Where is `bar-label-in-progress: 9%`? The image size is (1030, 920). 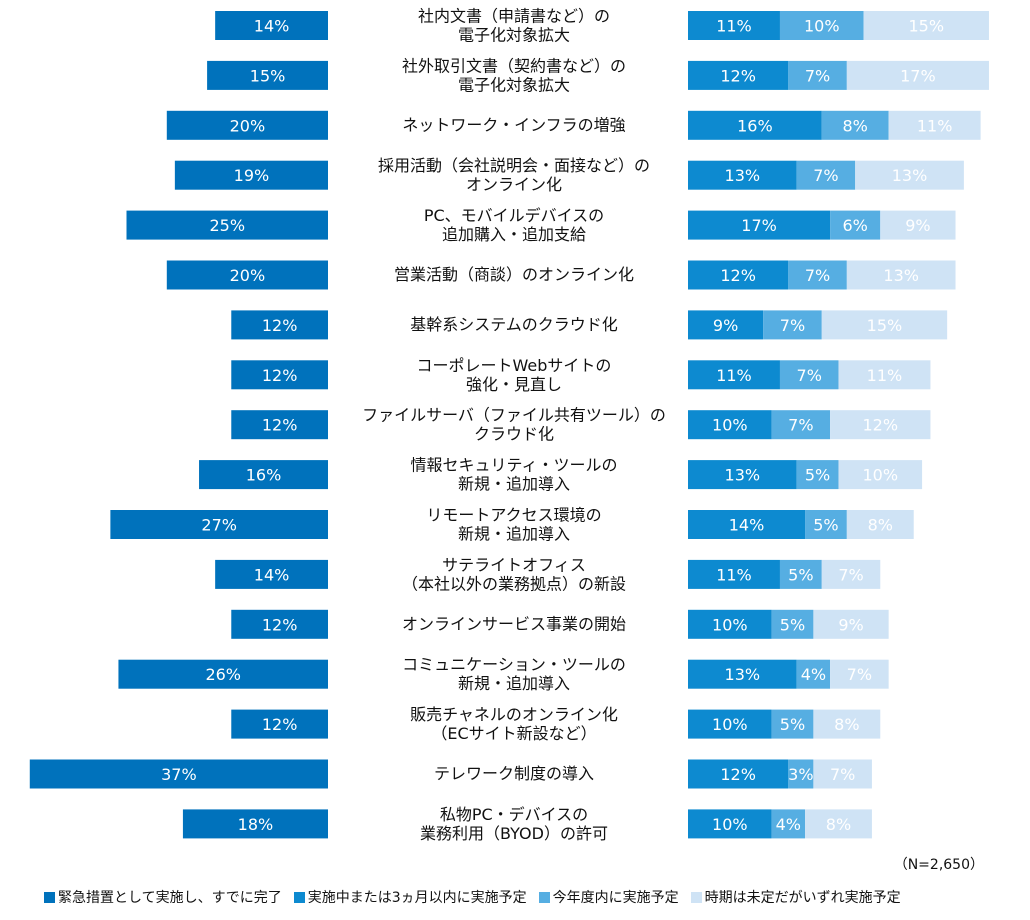
bar-label-in-progress: 9% is located at coordinates (725, 325).